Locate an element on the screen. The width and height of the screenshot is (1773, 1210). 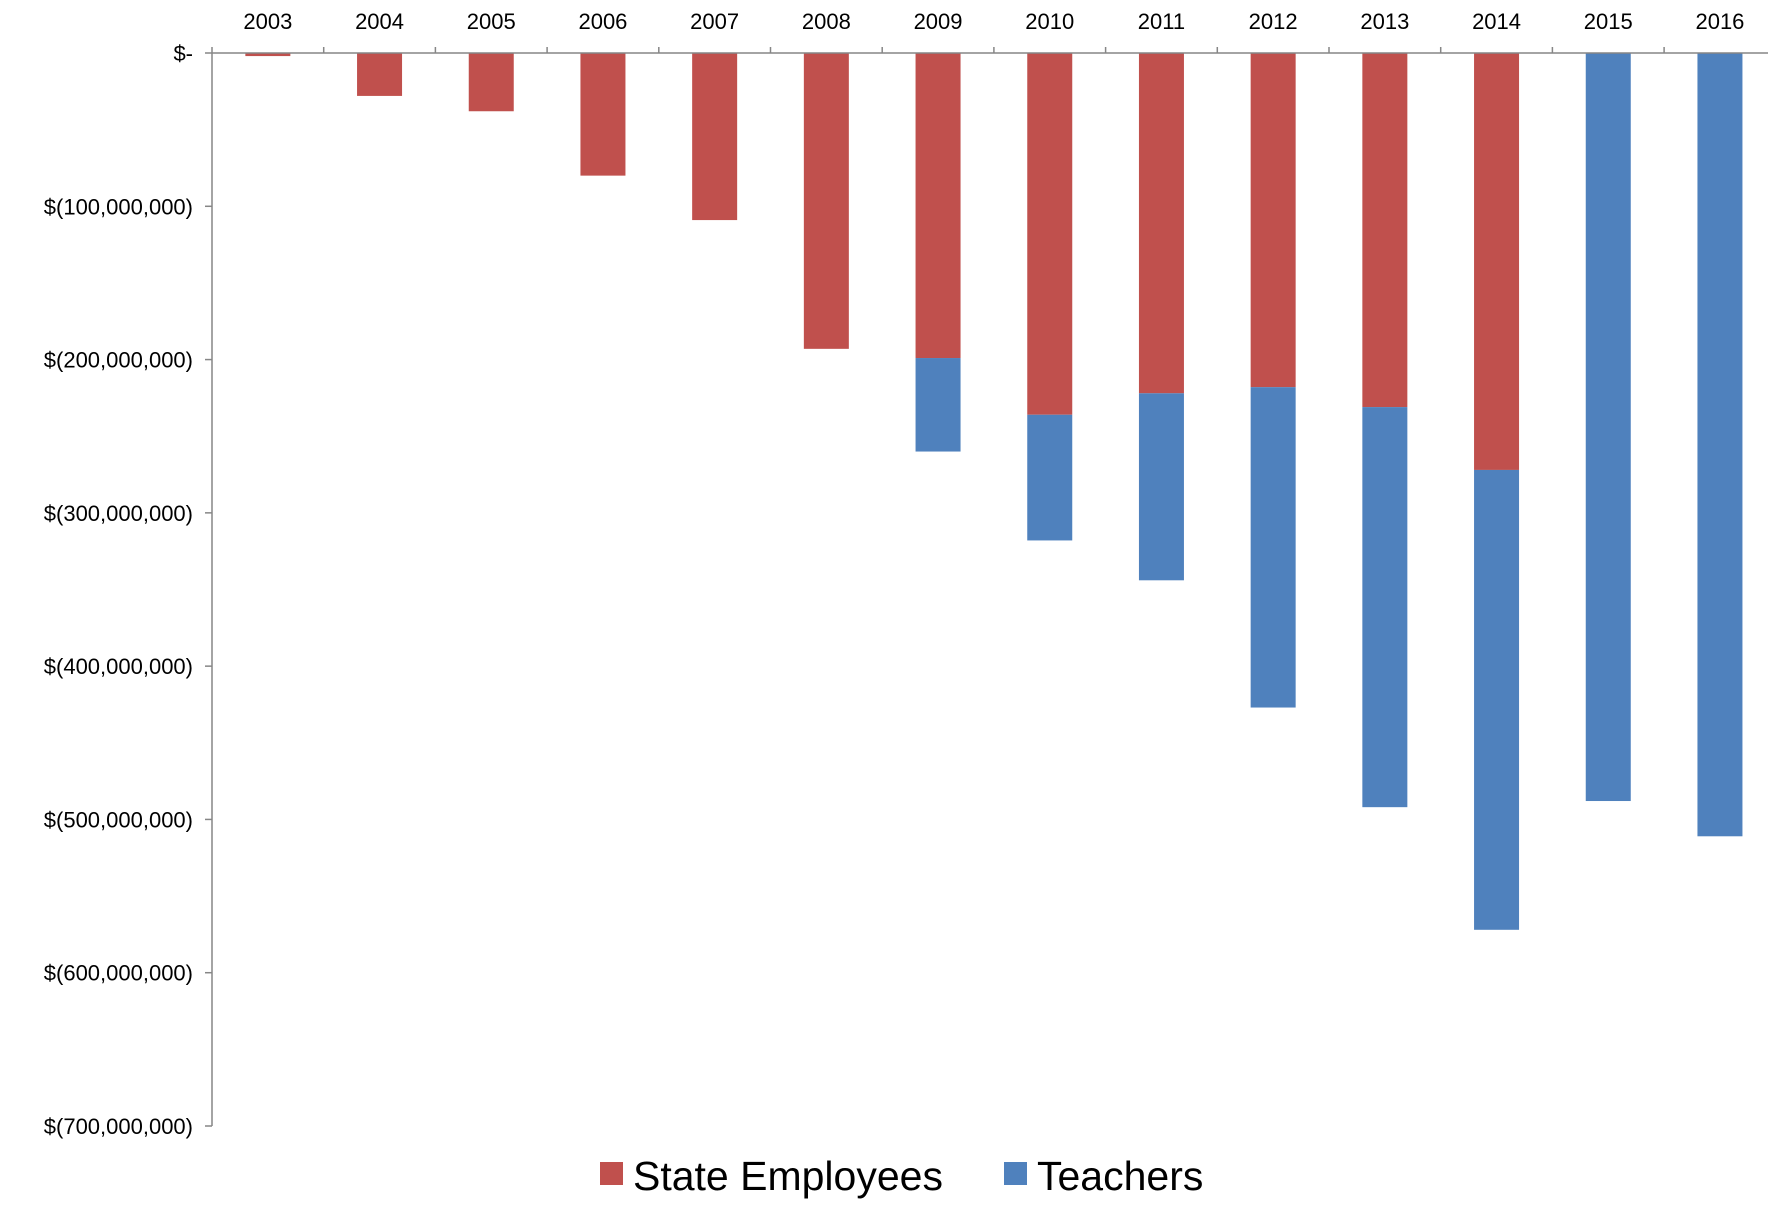
x-tick-label-2011: 2011 is located at coordinates (1161, 21).